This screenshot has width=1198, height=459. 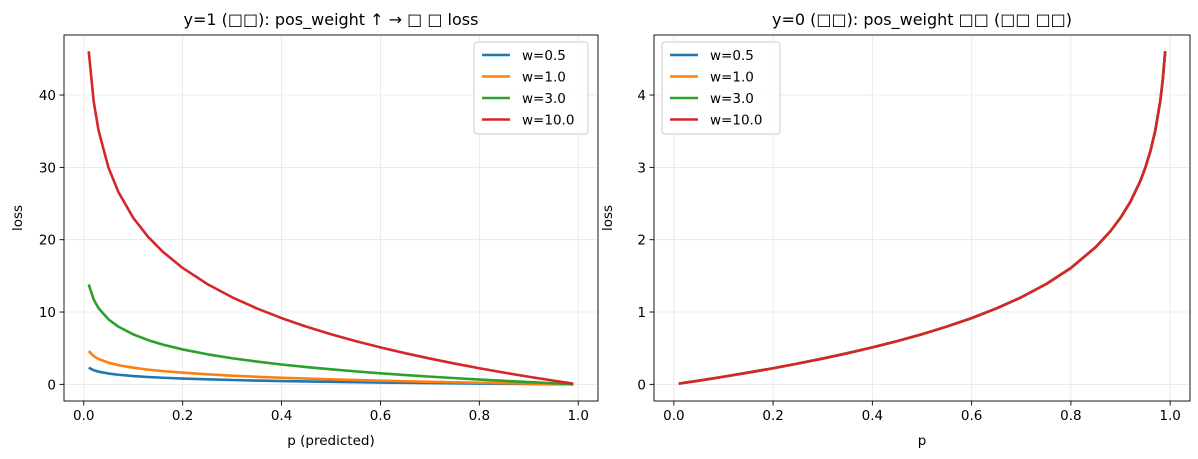 What do you see at coordinates (641, 168) in the screenshot?
I see `y-tick-label: 3` at bounding box center [641, 168].